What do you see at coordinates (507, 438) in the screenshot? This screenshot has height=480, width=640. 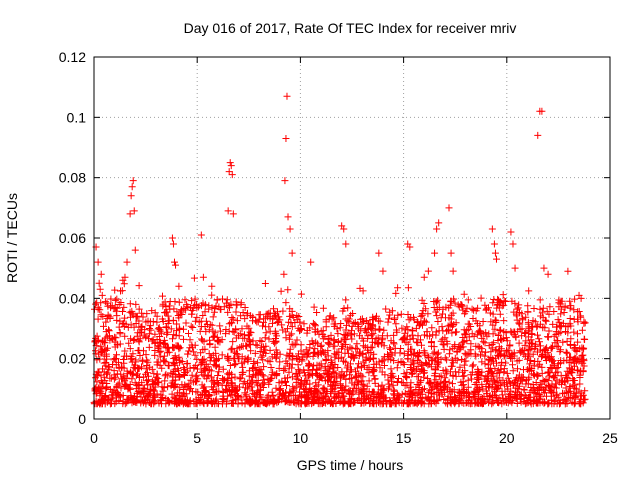 I see `x-tick-label: 20` at bounding box center [507, 438].